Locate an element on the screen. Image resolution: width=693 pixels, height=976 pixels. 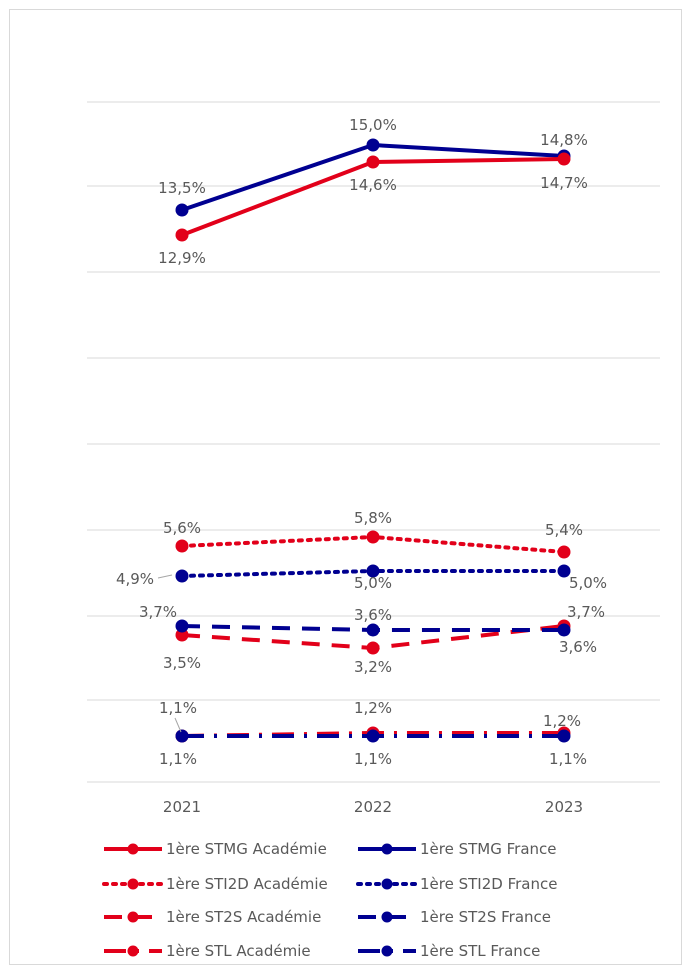
legend-item: 1ère ST2S Académie is located at coordinates (212, 917).